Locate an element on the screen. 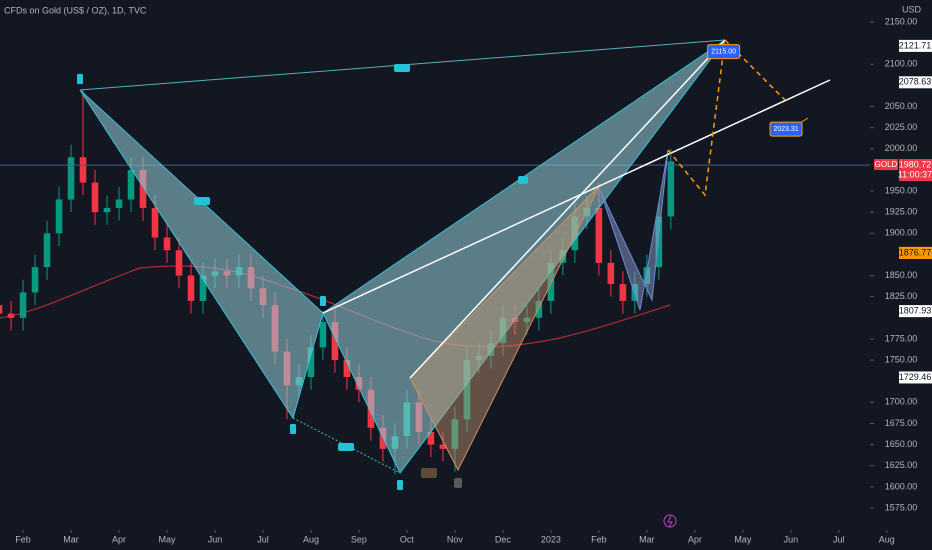 This screenshot has width=932, height=550. y-tick-label: 1900.00 is located at coordinates (901, 233).